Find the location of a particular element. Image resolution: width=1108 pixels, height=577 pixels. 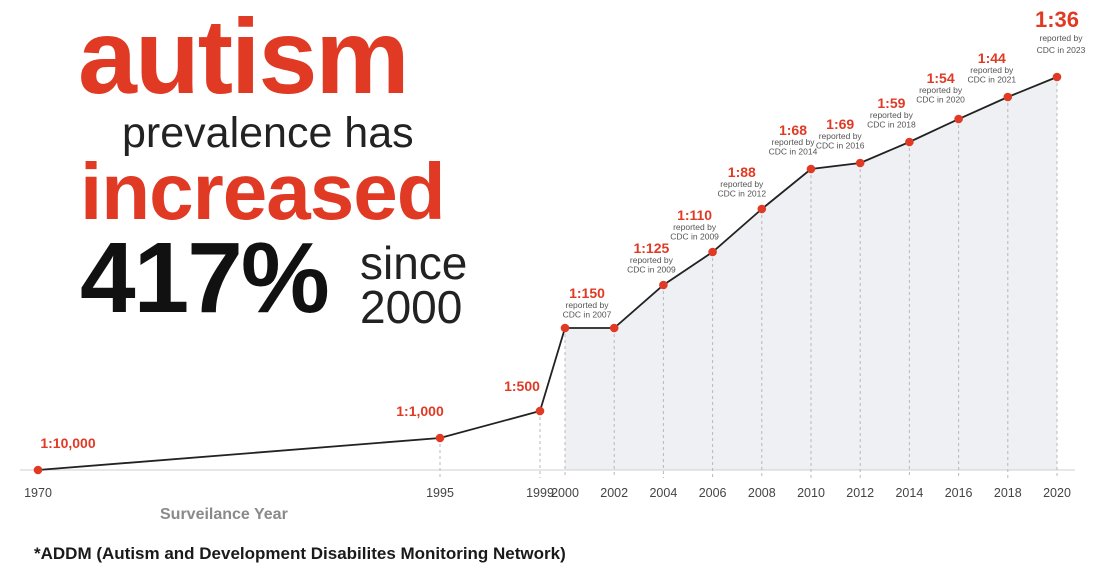

tick-label-2010: 2010 is located at coordinates (811, 493).